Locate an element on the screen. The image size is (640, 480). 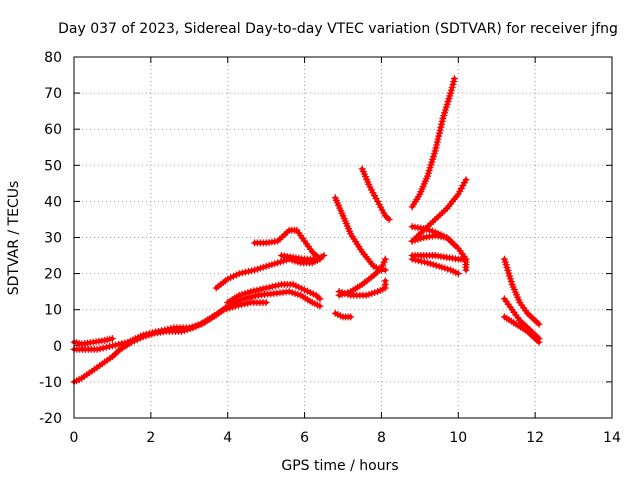
x-tick-label: 6 is located at coordinates (304, 438).